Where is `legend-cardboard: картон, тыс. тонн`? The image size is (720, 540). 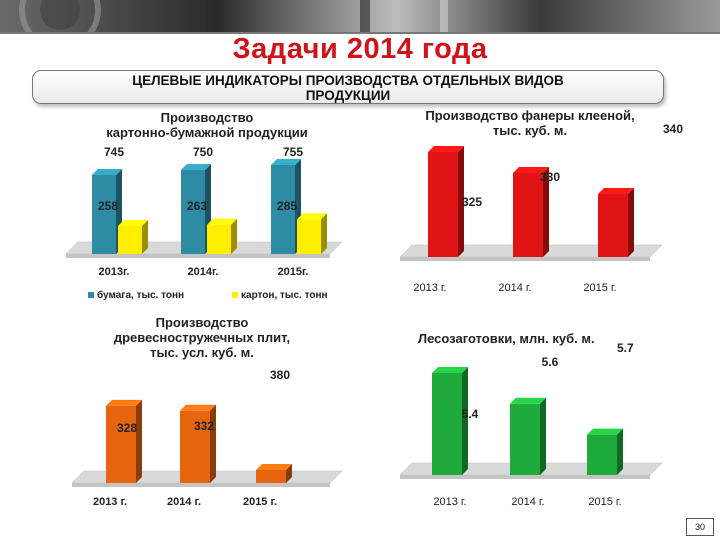
legend-cardboard: картон, тыс. тонн is located at coordinates (280, 295).